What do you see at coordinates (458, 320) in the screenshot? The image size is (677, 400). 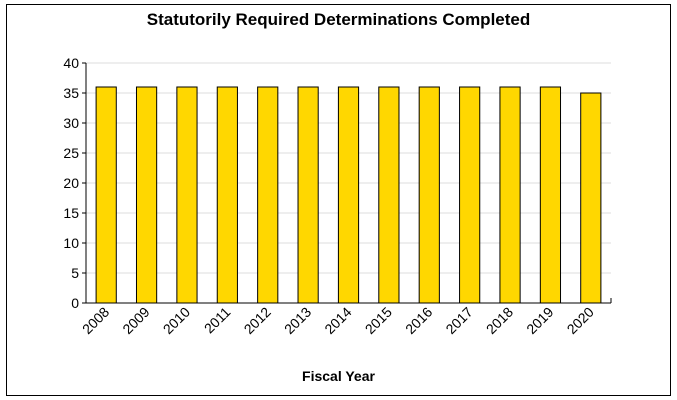 I see `x-tick-label-2017: 2017` at bounding box center [458, 320].